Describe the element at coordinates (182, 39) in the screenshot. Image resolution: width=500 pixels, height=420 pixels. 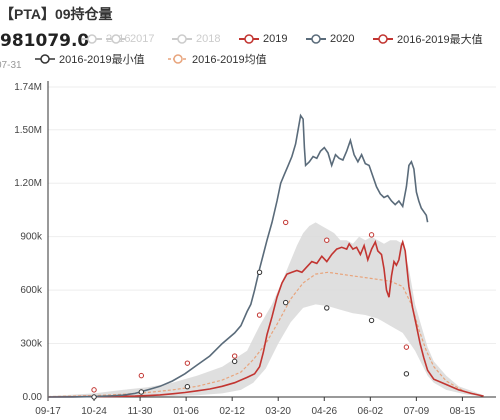
I see `legend-marker-2018` at that location.